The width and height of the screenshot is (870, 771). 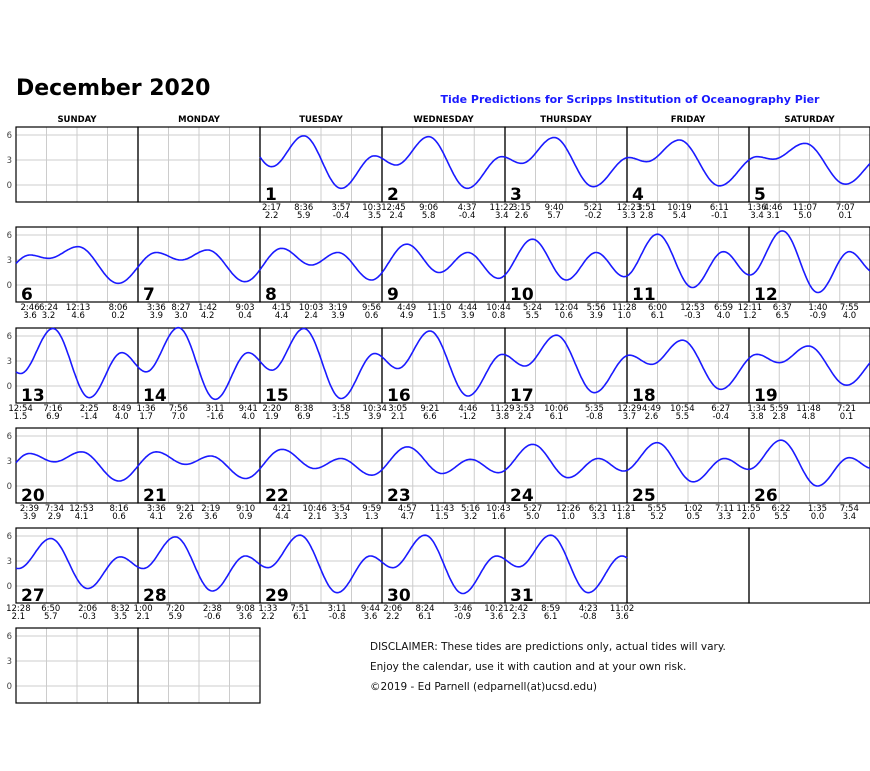 What do you see at coordinates (271, 195) in the screenshot?
I see `day-number: 1` at bounding box center [271, 195].